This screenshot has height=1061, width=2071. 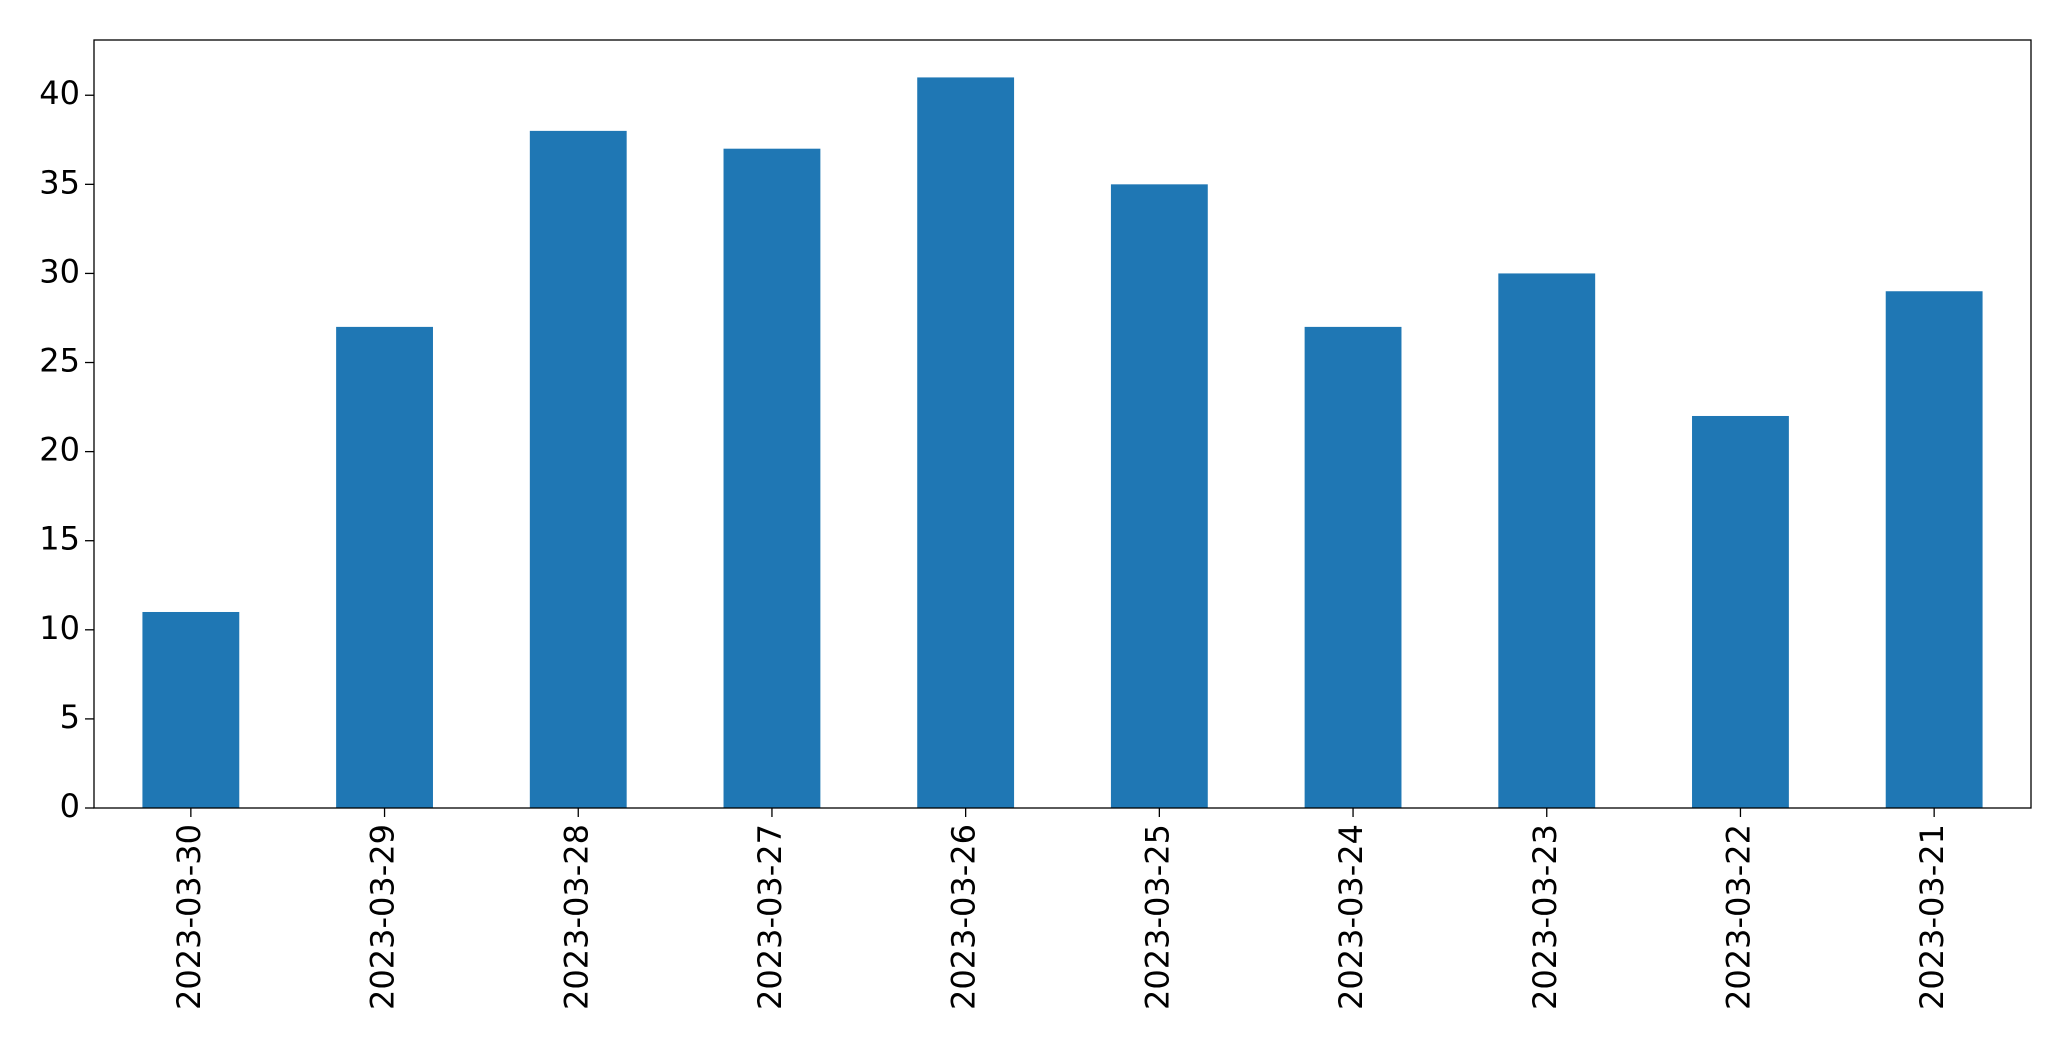 What do you see at coordinates (59, 93) in the screenshot?
I see `y-tick-label: 40` at bounding box center [59, 93].